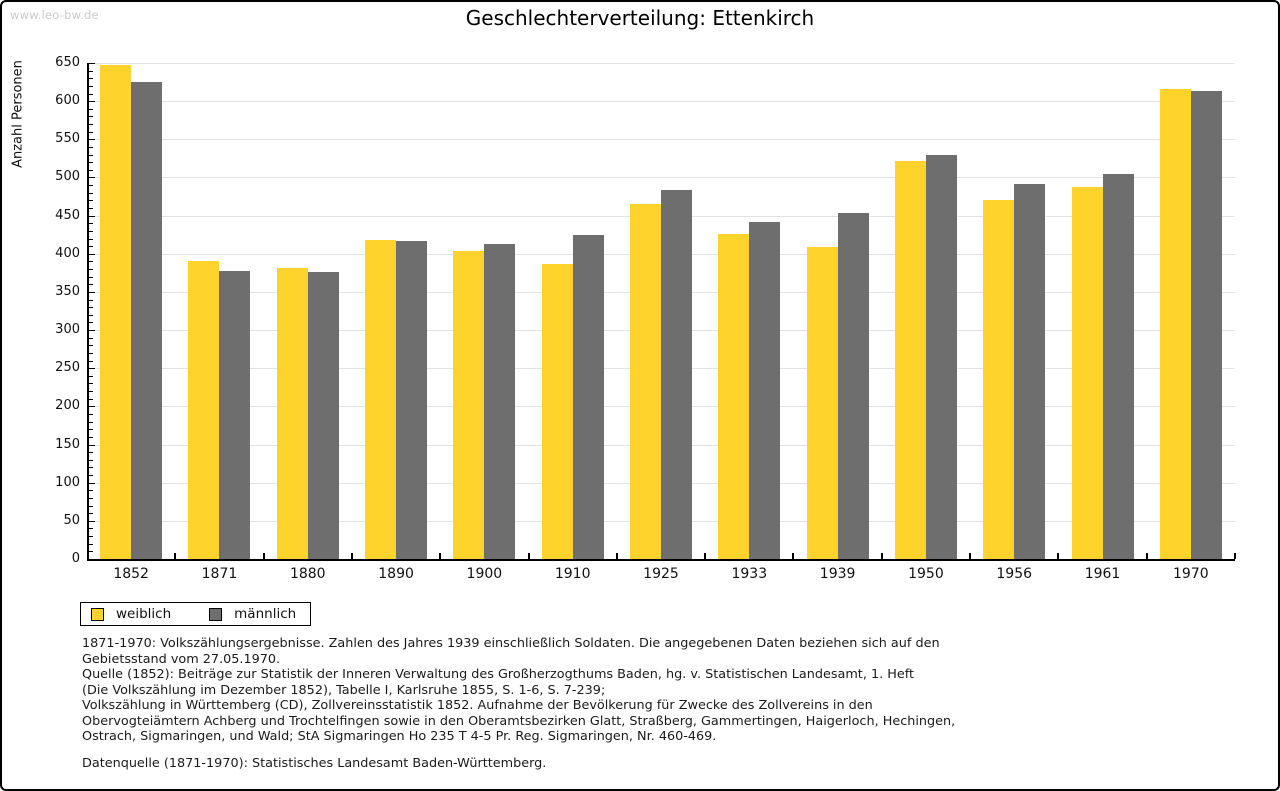 This screenshot has width=1280, height=791. What do you see at coordinates (67, 215) in the screenshot?
I see `y-tick-label-450: 450` at bounding box center [67, 215].